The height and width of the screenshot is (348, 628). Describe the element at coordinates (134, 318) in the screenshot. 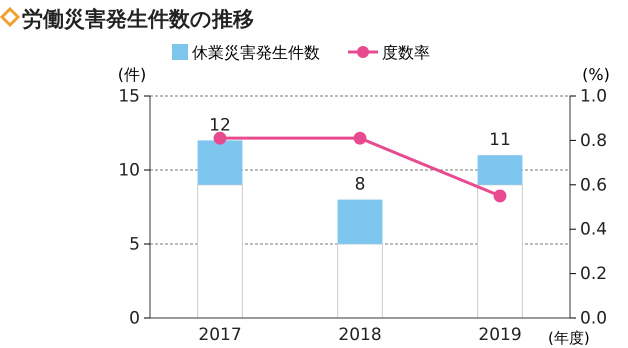

I see `y-tick-label: 0` at that location.